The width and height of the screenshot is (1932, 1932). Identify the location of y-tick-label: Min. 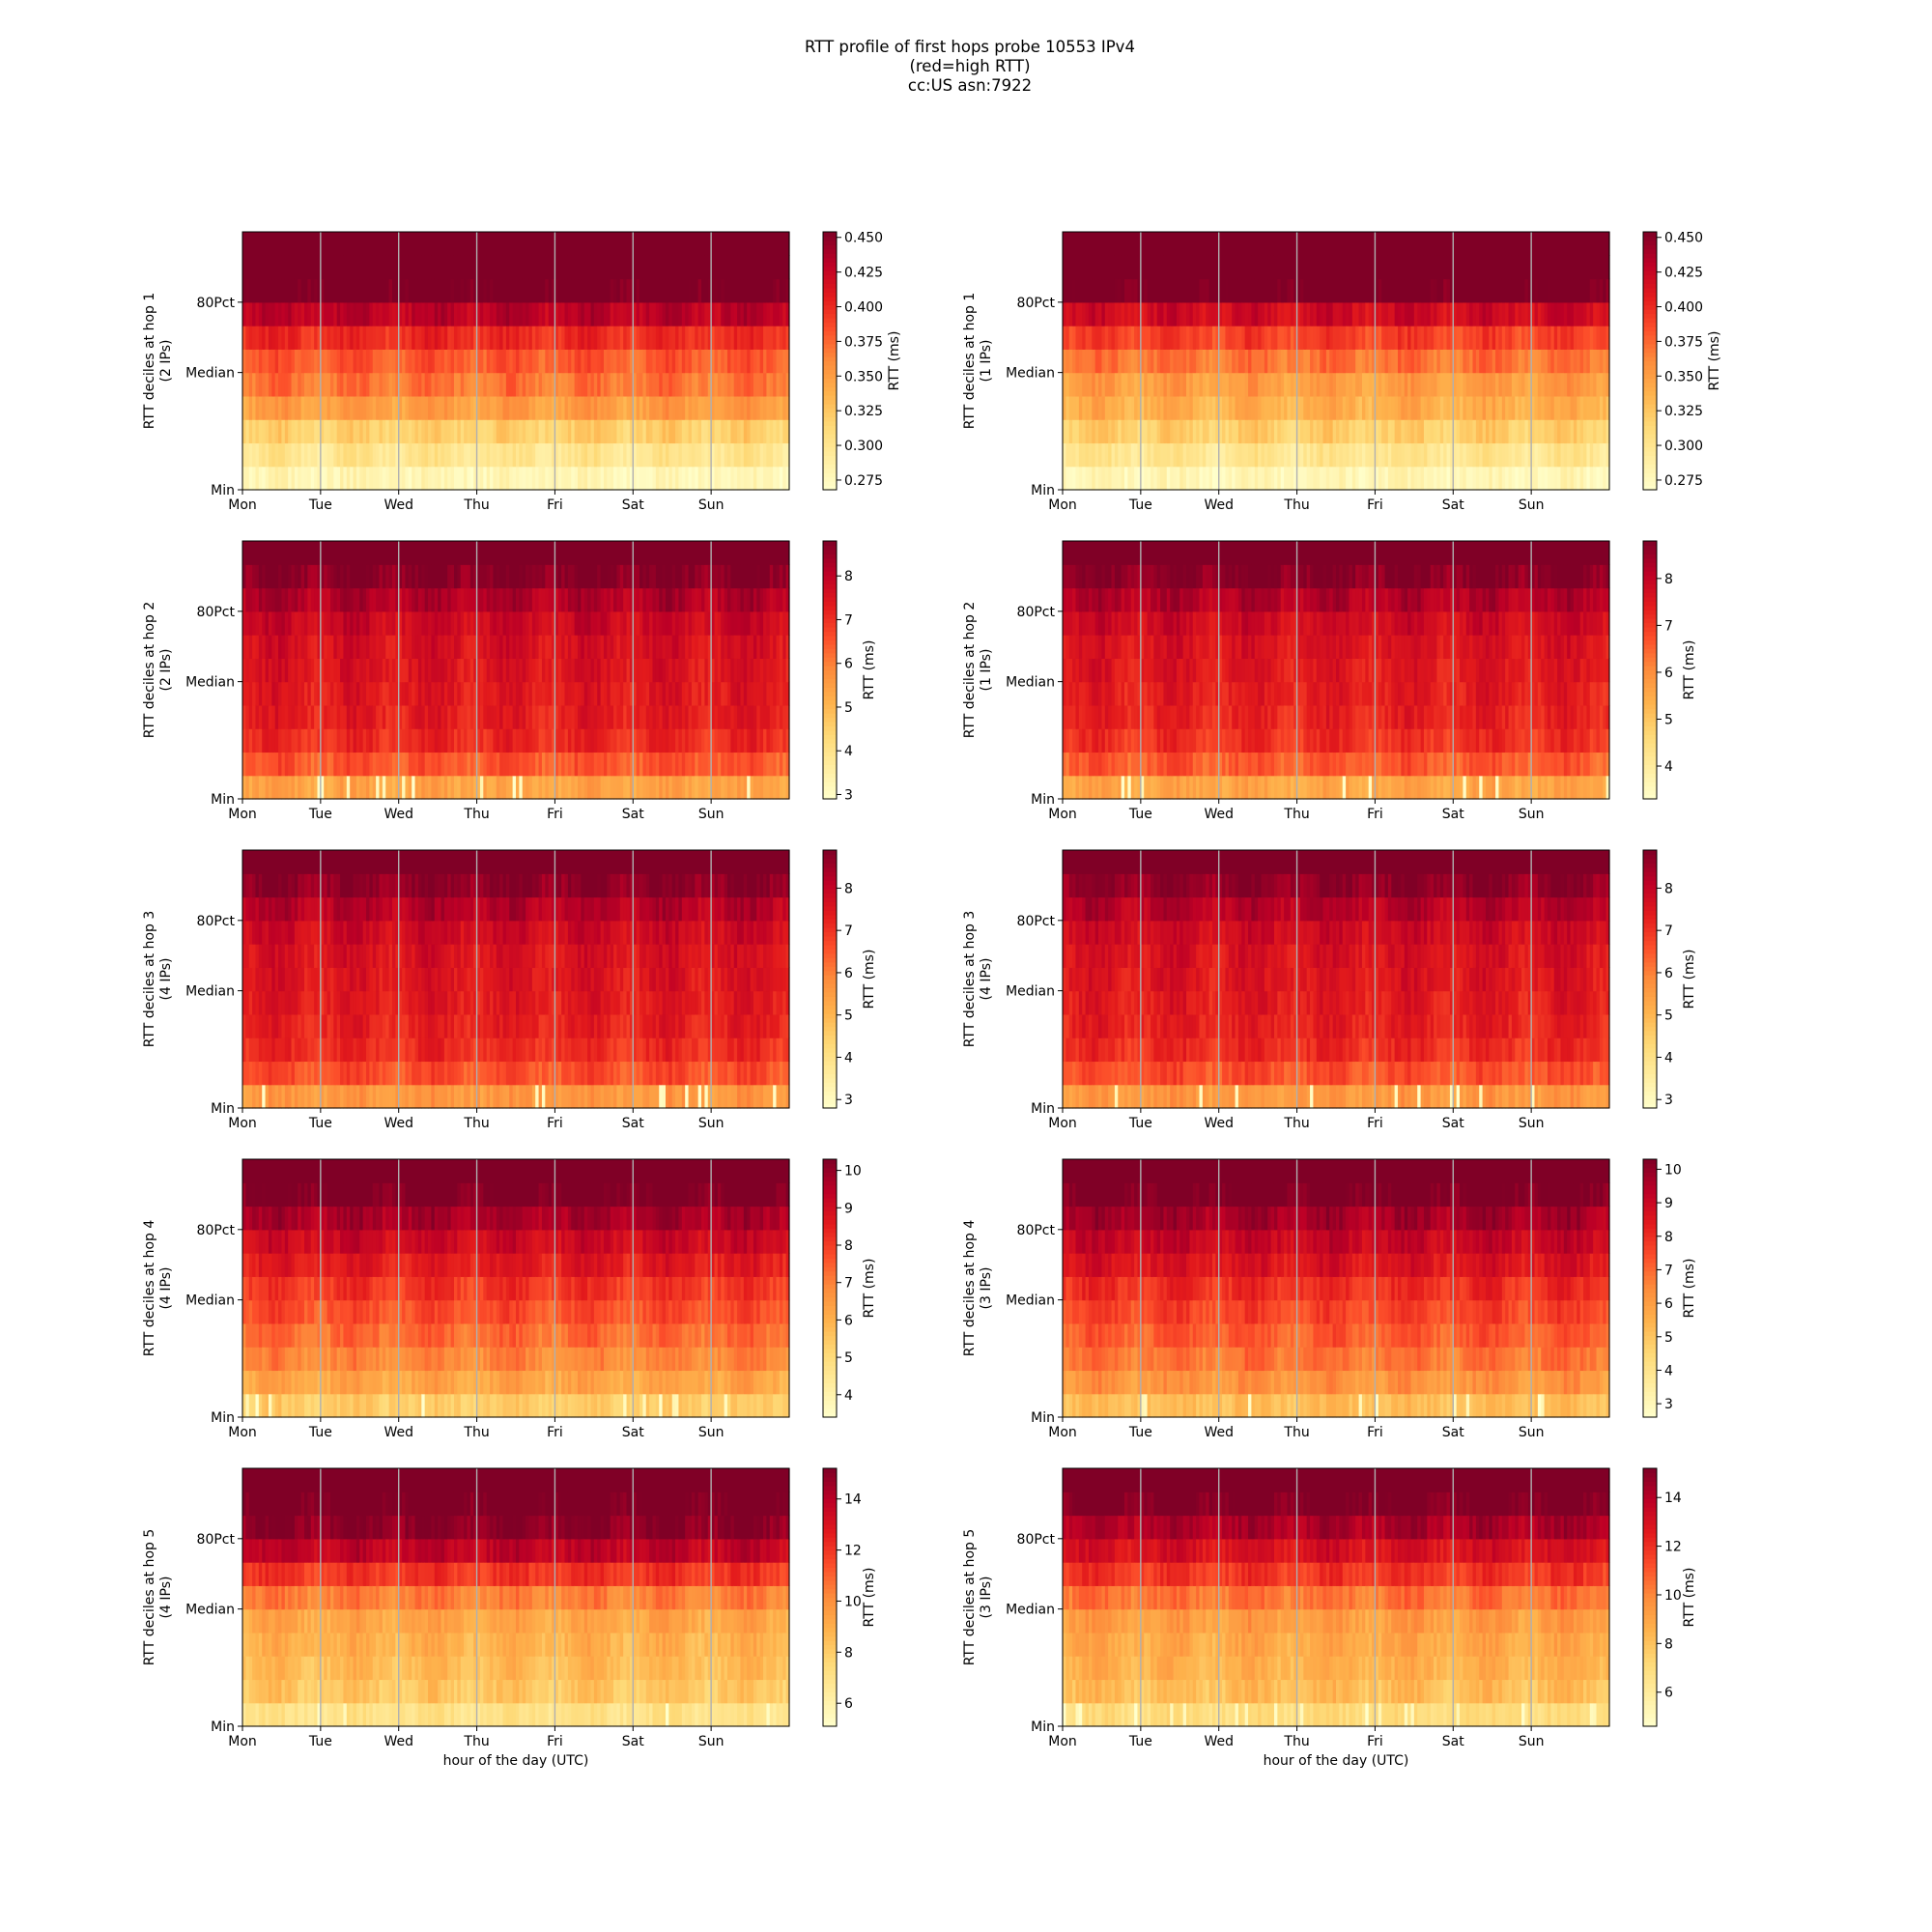
(1043, 490).